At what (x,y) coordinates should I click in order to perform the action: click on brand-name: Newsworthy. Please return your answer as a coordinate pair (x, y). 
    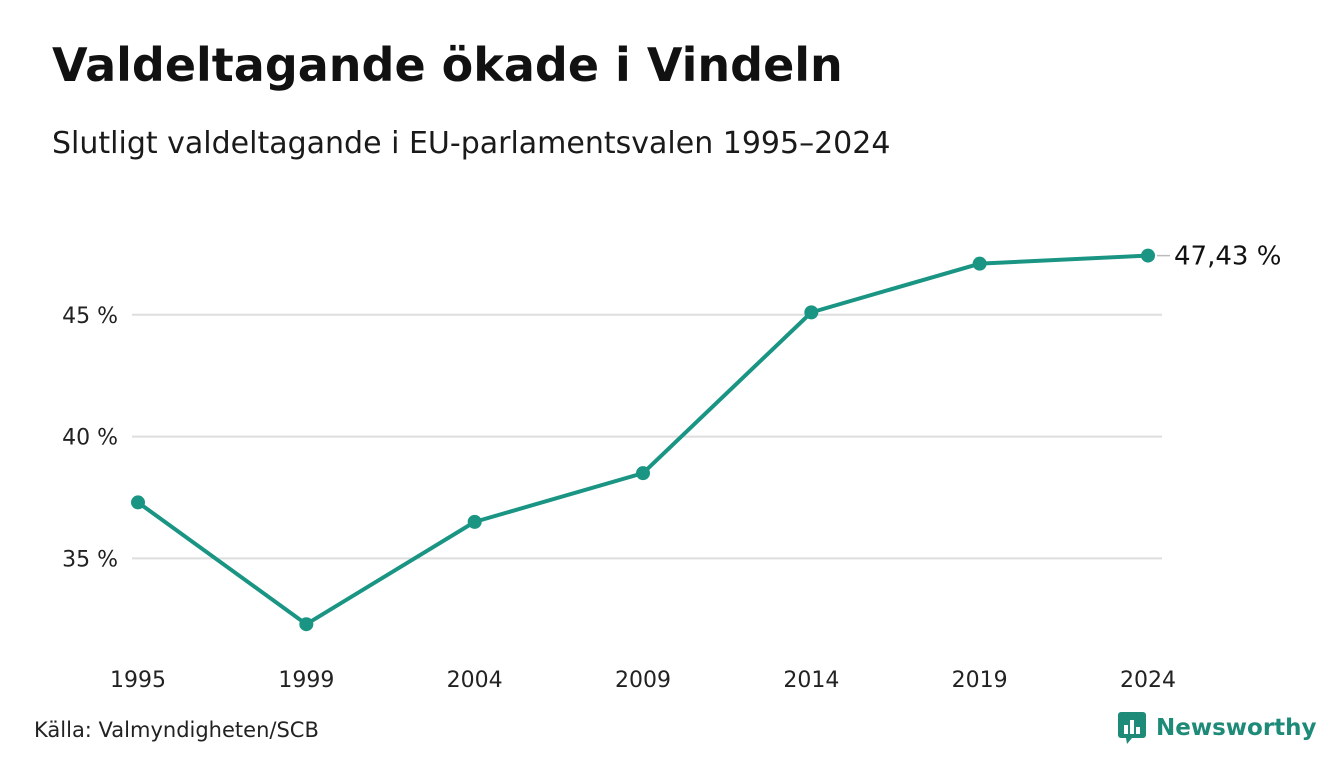
    Looking at the image, I should click on (1236, 728).